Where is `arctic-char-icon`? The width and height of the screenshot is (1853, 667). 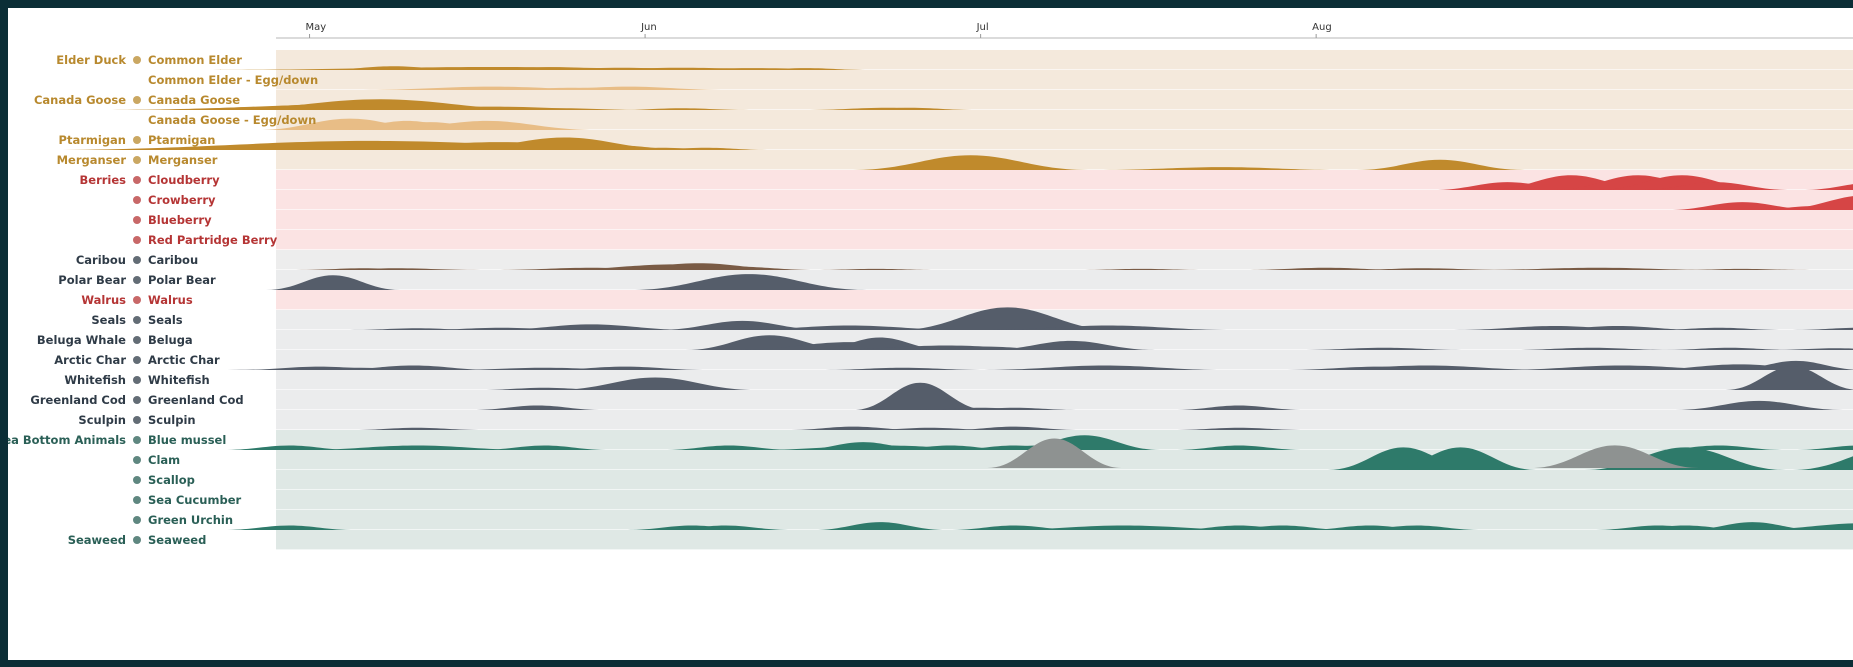
arctic-char-icon is located at coordinates (137, 360).